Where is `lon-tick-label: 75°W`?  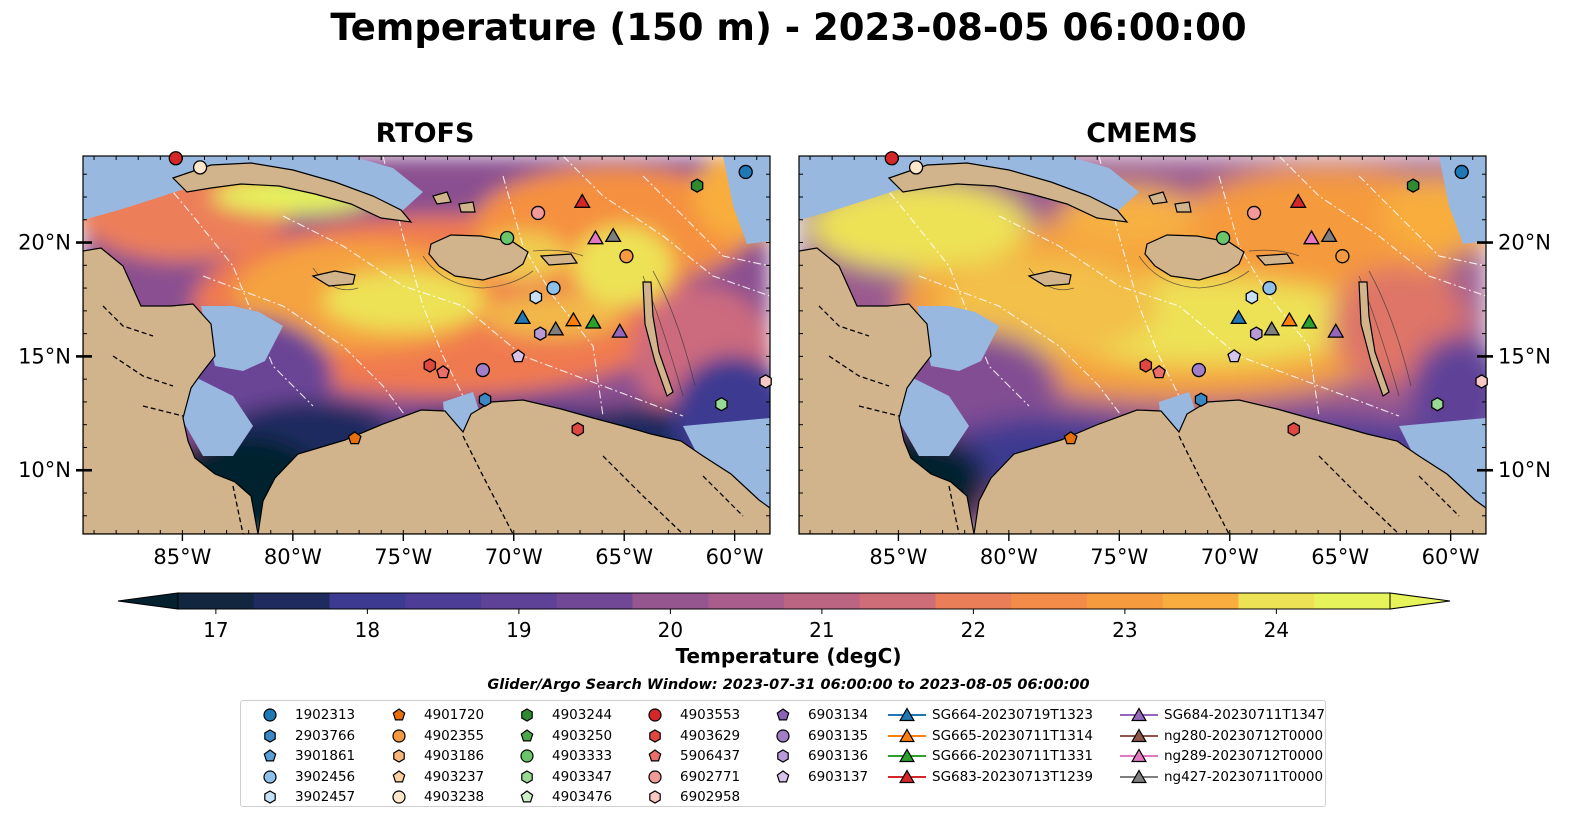
lon-tick-label: 75°W is located at coordinates (403, 557).